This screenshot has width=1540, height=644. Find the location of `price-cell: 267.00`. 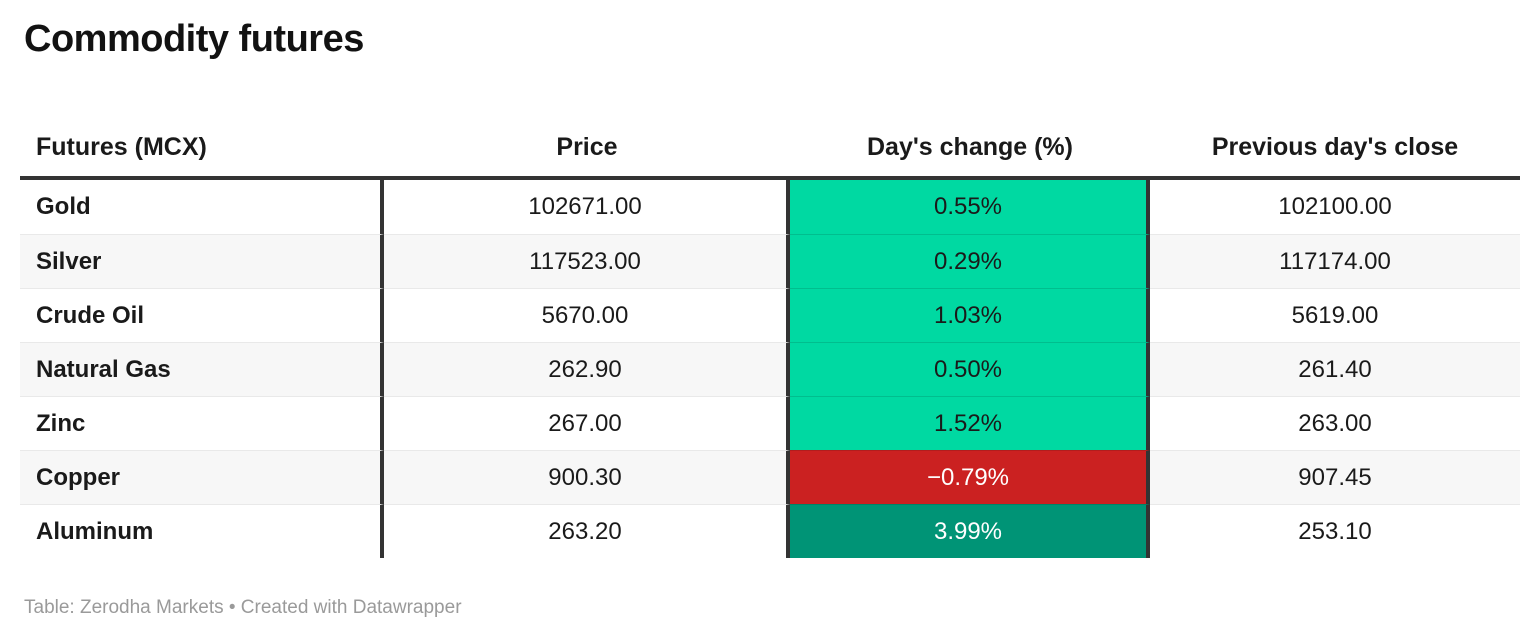

price-cell: 267.00 is located at coordinates (587, 423).